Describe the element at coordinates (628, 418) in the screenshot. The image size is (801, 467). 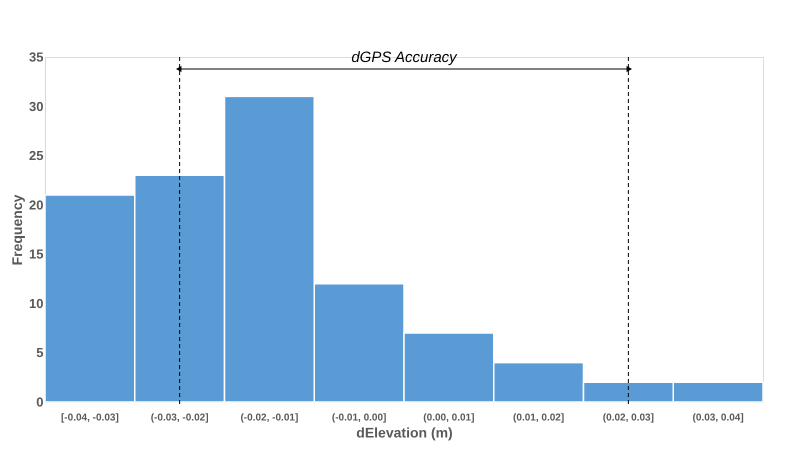
I see `x-tick-label: (0.02, 0.03]` at that location.